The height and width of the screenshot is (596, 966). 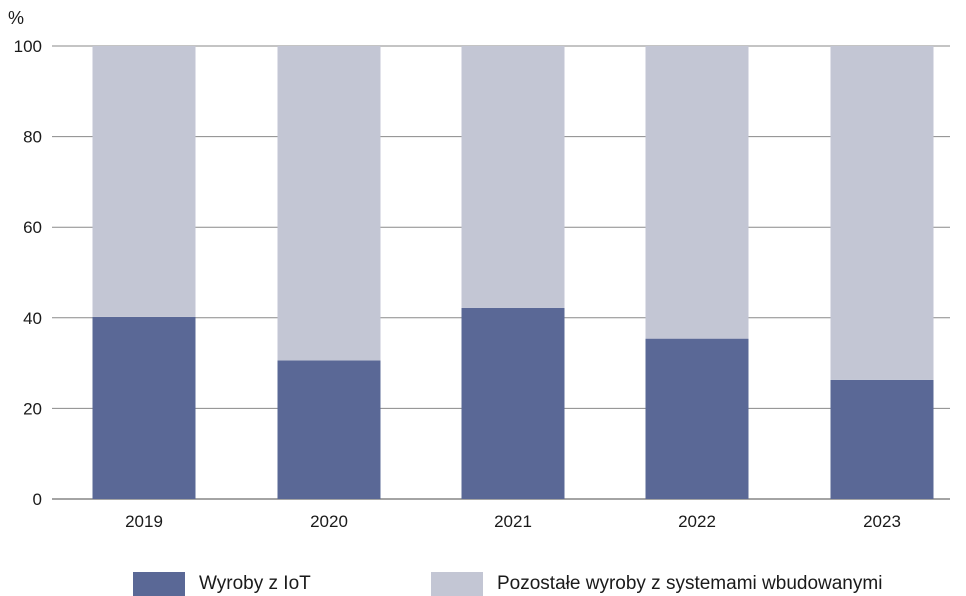 What do you see at coordinates (32, 227) in the screenshot?
I see `y-tick-label-60: 60` at bounding box center [32, 227].